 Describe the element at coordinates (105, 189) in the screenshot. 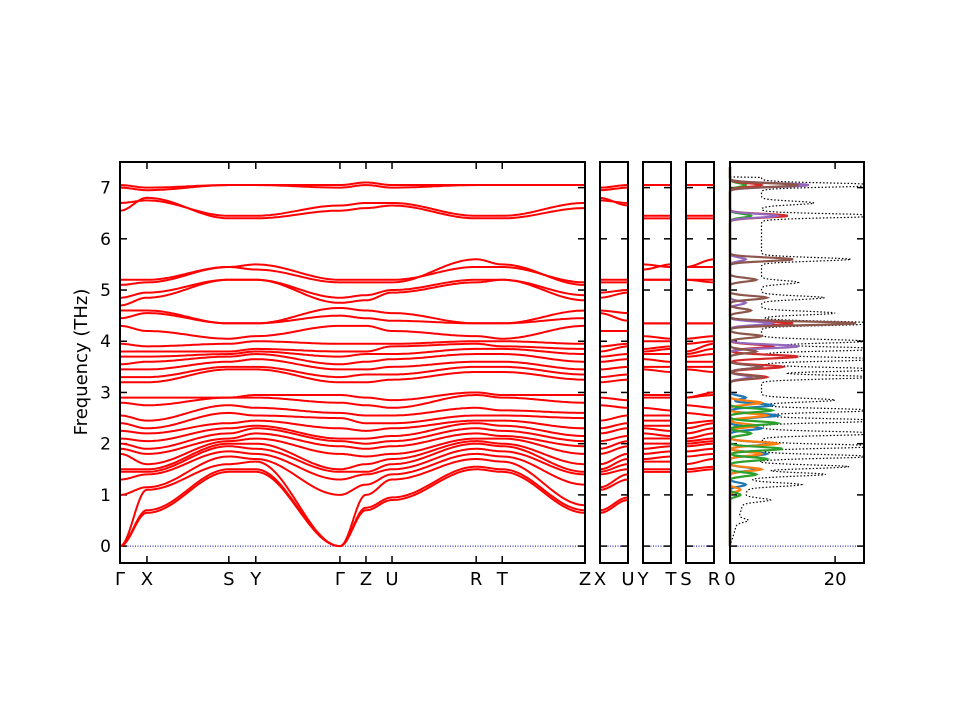

I see `y-tick-label: 7` at that location.